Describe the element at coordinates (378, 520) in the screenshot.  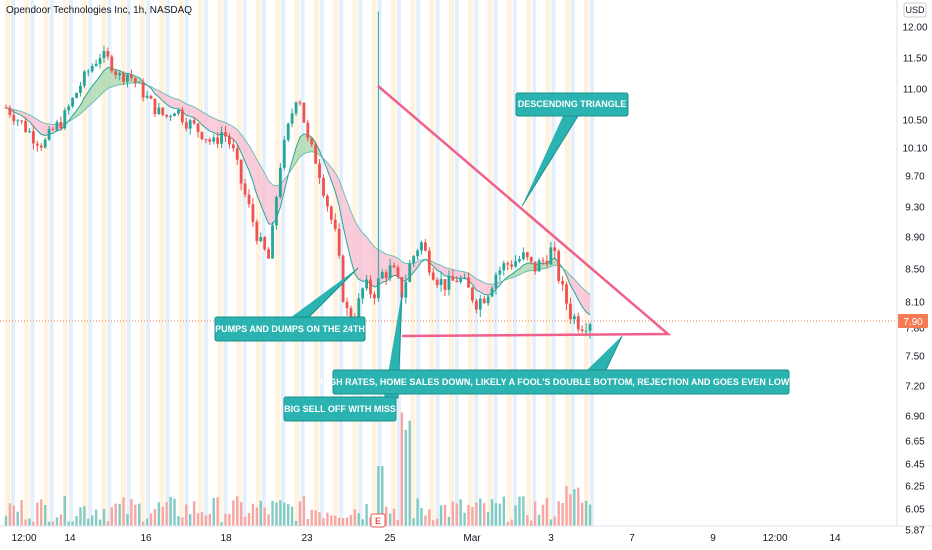
I see `earnings-marker: E` at that location.